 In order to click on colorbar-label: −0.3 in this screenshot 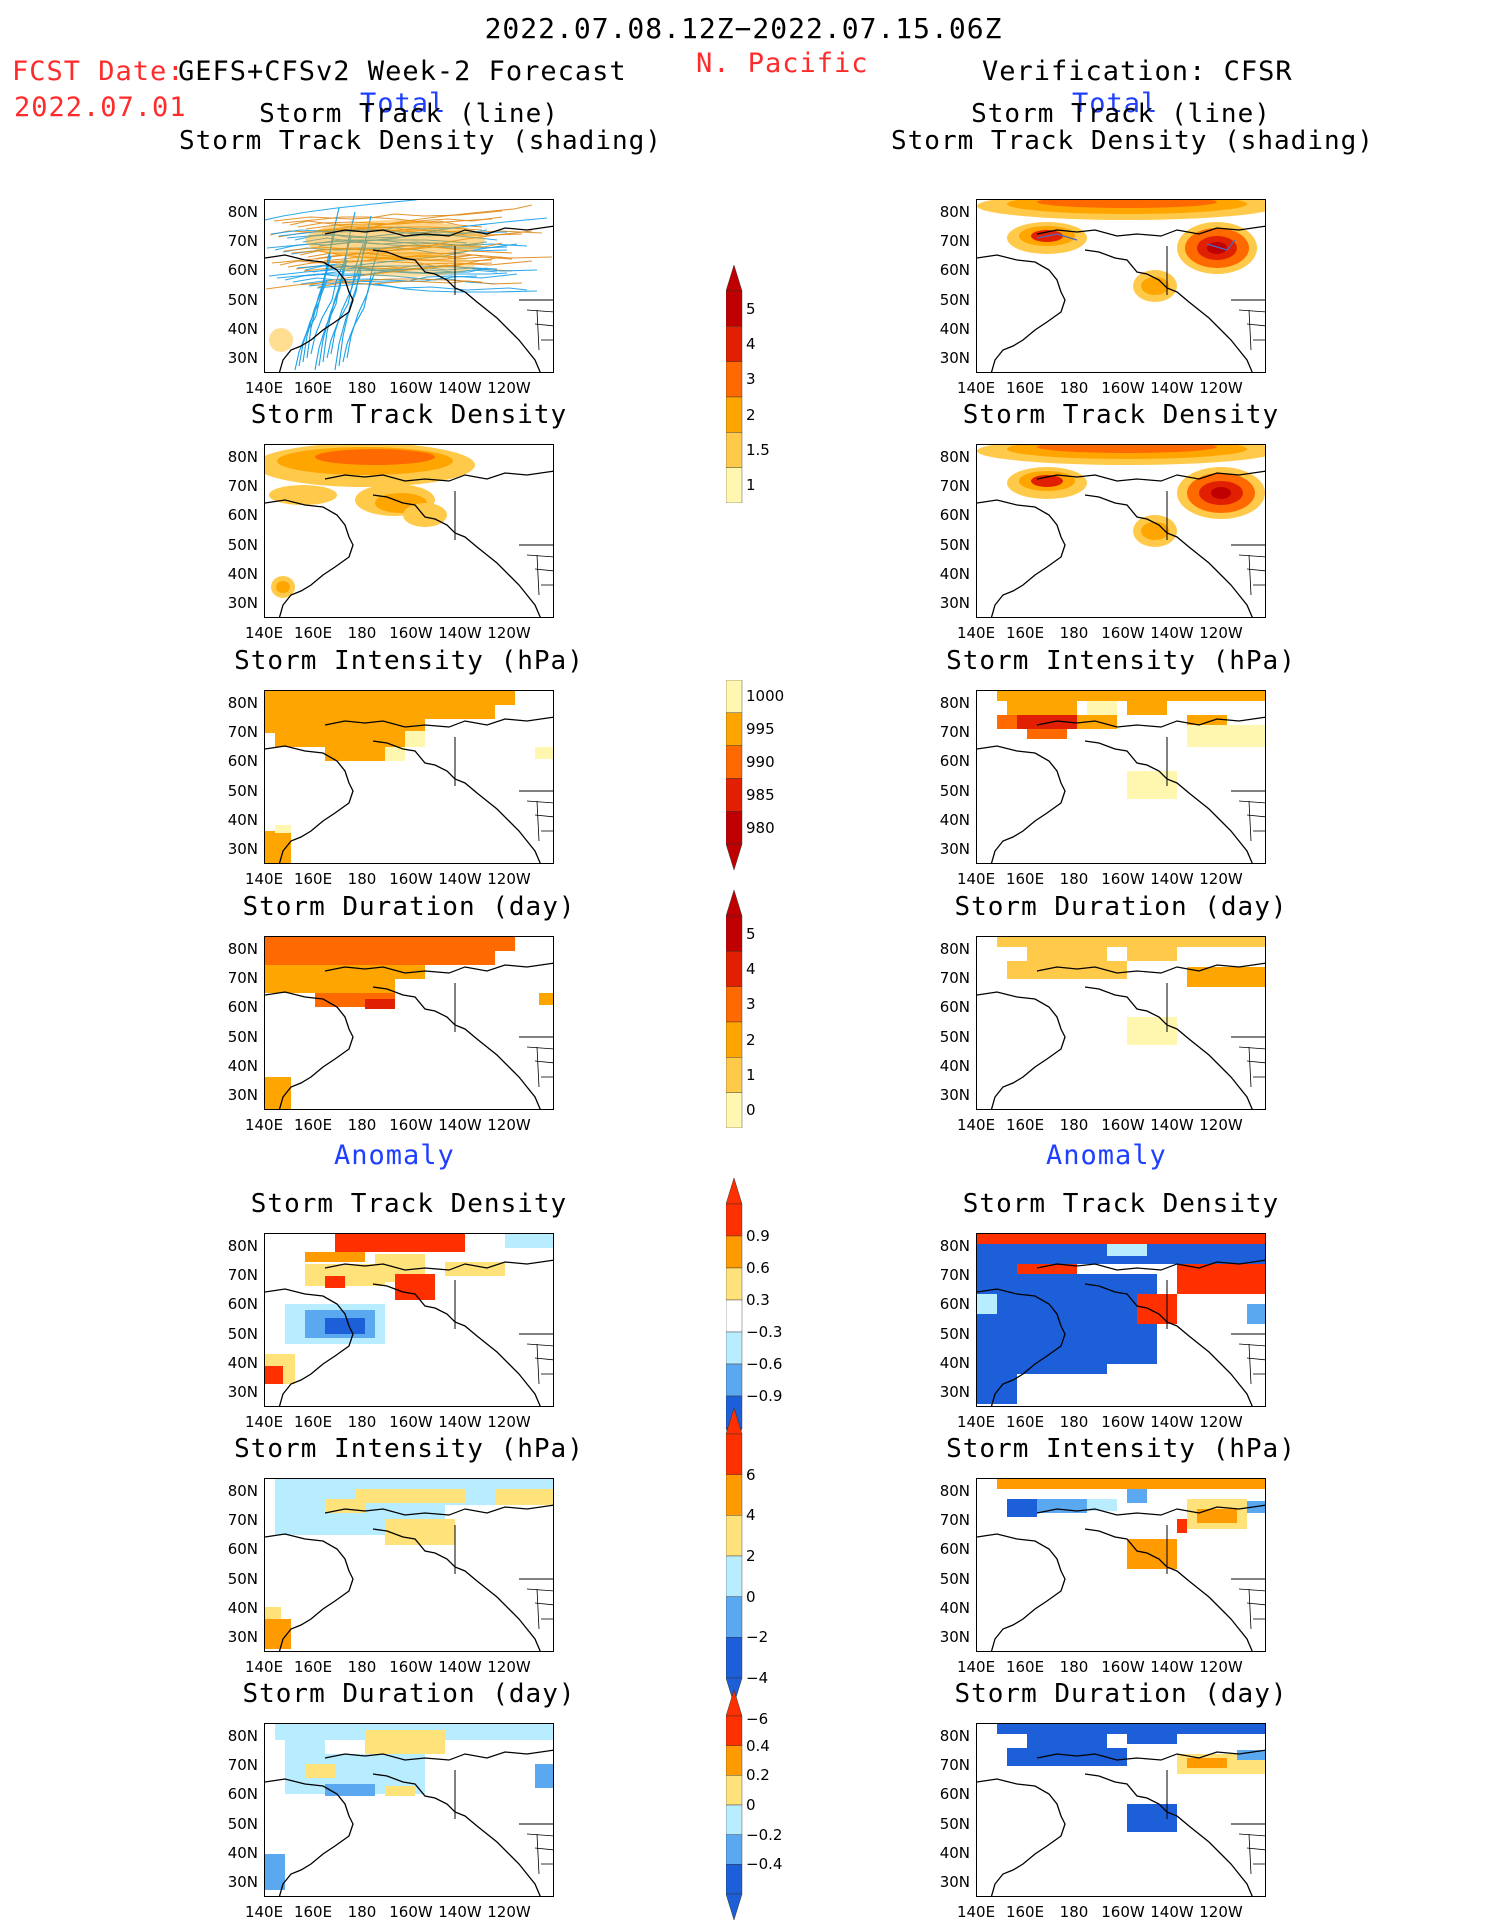, I will do `click(764, 1332)`.